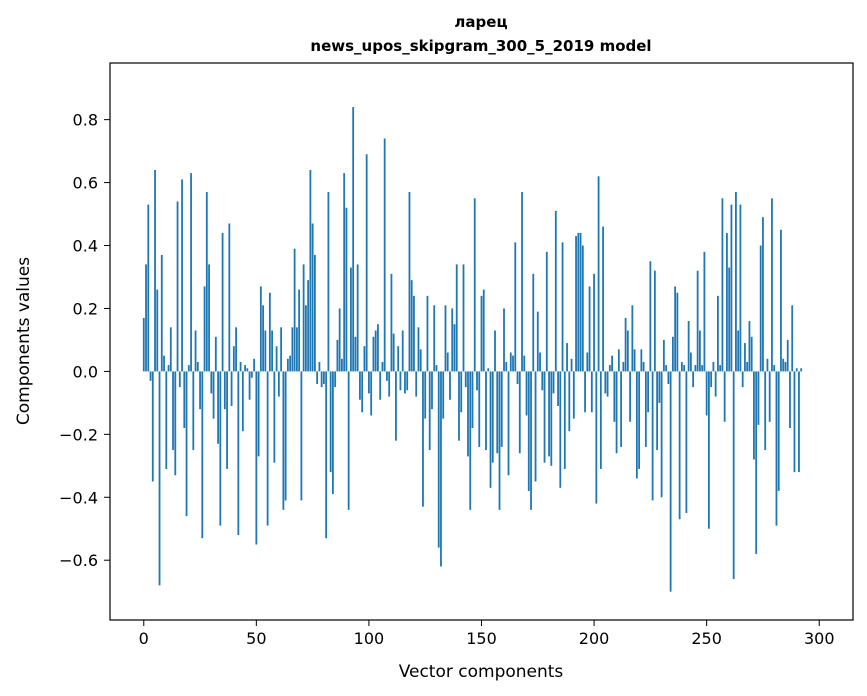 The image size is (867, 696). What do you see at coordinates (487, 634) in the screenshot?
I see `x-axis-ticks: 0 50 100 150 200 250 300` at bounding box center [487, 634].